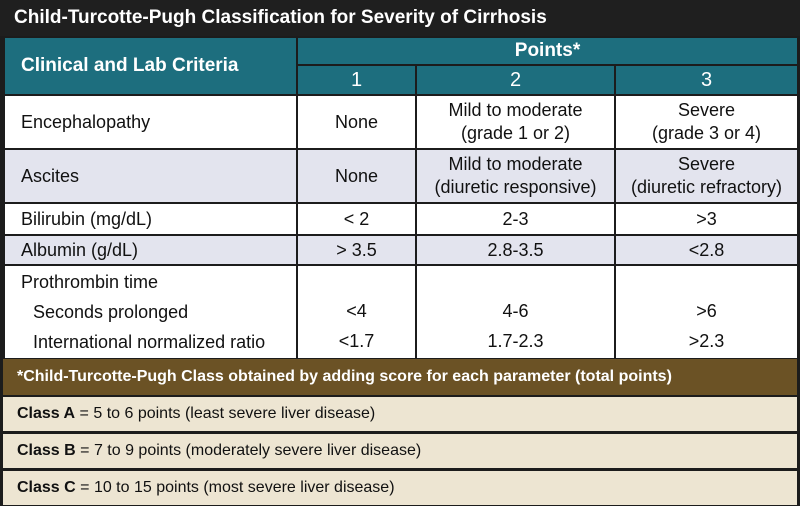 This screenshot has width=800, height=506. What do you see at coordinates (706, 187) in the screenshot?
I see `cell-line: (diuretic refractory)` at bounding box center [706, 187].